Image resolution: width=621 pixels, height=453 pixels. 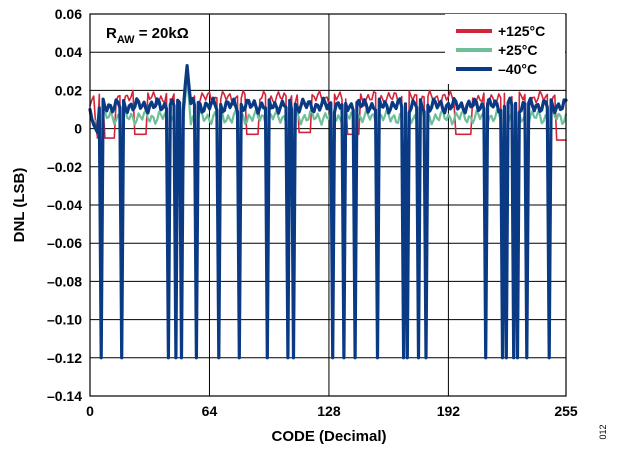 What do you see at coordinates (603, 431) in the screenshot?
I see `figure-id: 012` at bounding box center [603, 431].